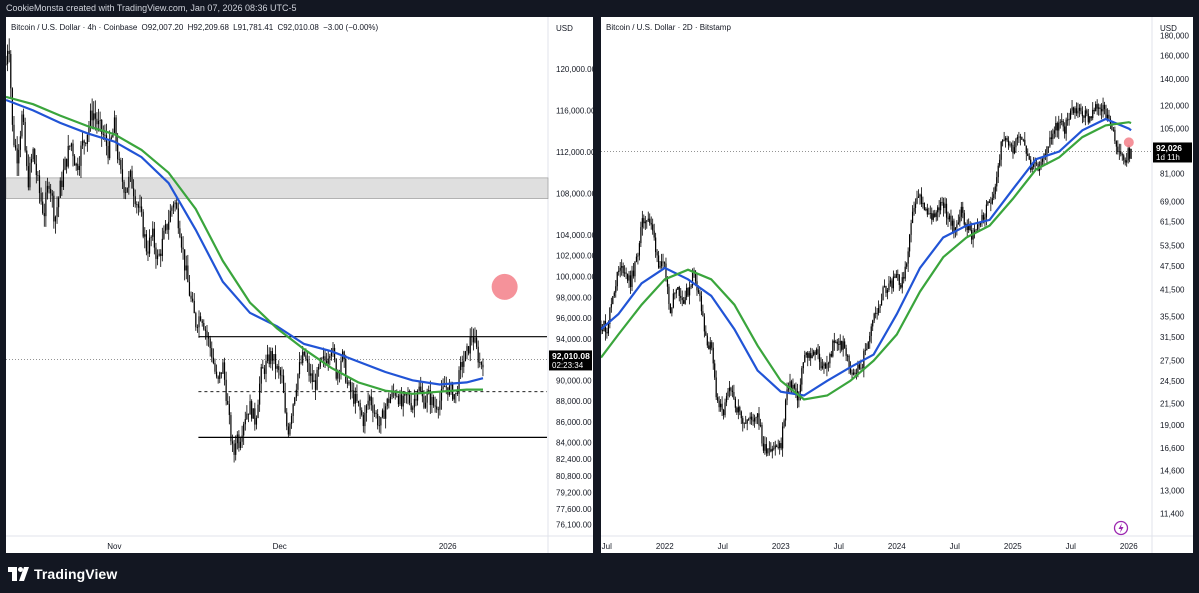  What do you see at coordinates (62, 574) in the screenshot?
I see `tradingview-logo: TradingView` at bounding box center [62, 574].